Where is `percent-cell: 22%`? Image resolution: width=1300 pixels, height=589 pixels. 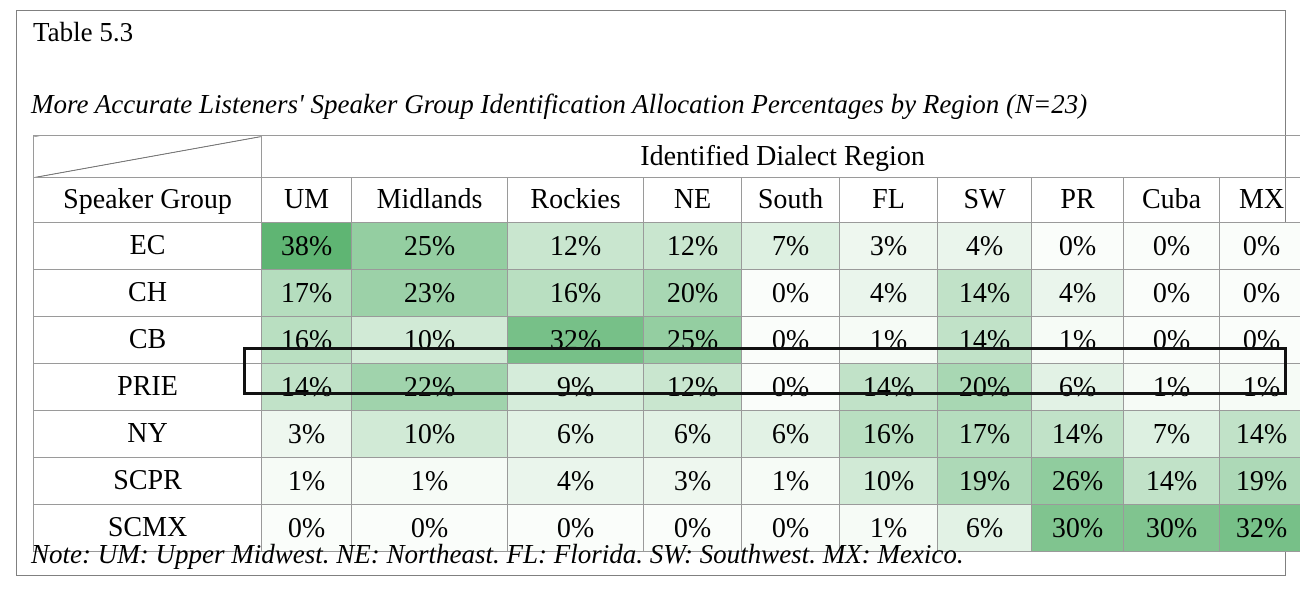
percent-cell: 22% is located at coordinates (429, 387).